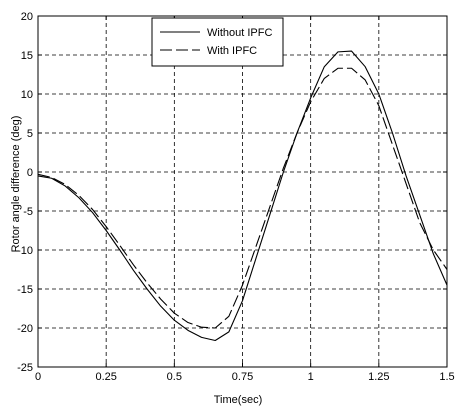 The height and width of the screenshot is (412, 457). I want to click on y-tick-label: 15, so click(27, 56).